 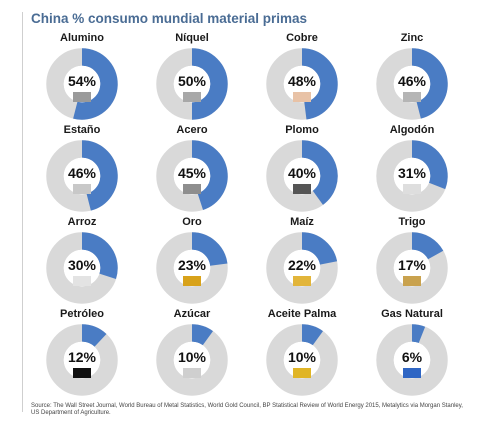 What do you see at coordinates (82, 222) in the screenshot?
I see `donut-label: Arroz` at bounding box center [82, 222].